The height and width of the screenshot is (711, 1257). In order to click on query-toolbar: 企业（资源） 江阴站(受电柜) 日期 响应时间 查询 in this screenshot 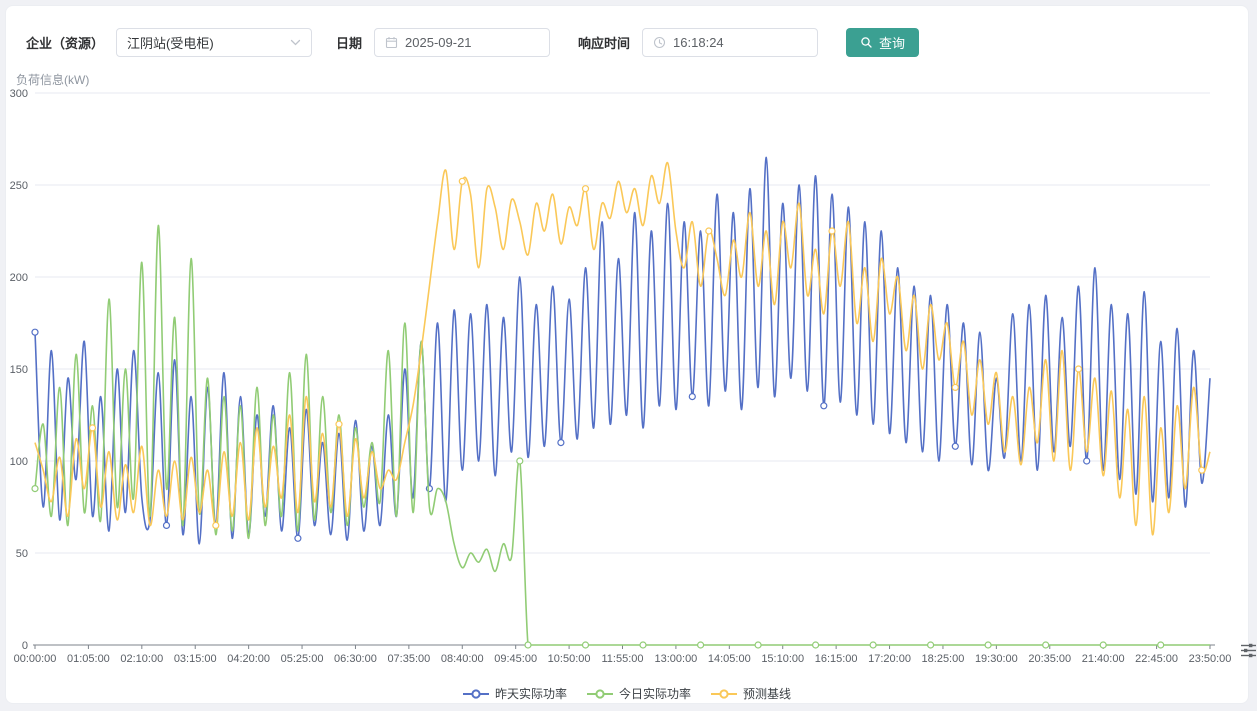, I will do `click(473, 42)`.